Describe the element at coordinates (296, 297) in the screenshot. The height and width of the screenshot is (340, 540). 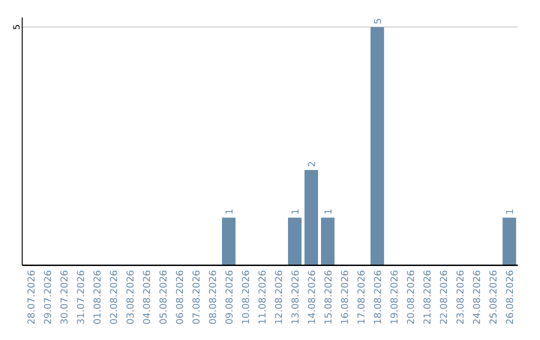
I see `x-tick-label: 13.08.2026` at that location.